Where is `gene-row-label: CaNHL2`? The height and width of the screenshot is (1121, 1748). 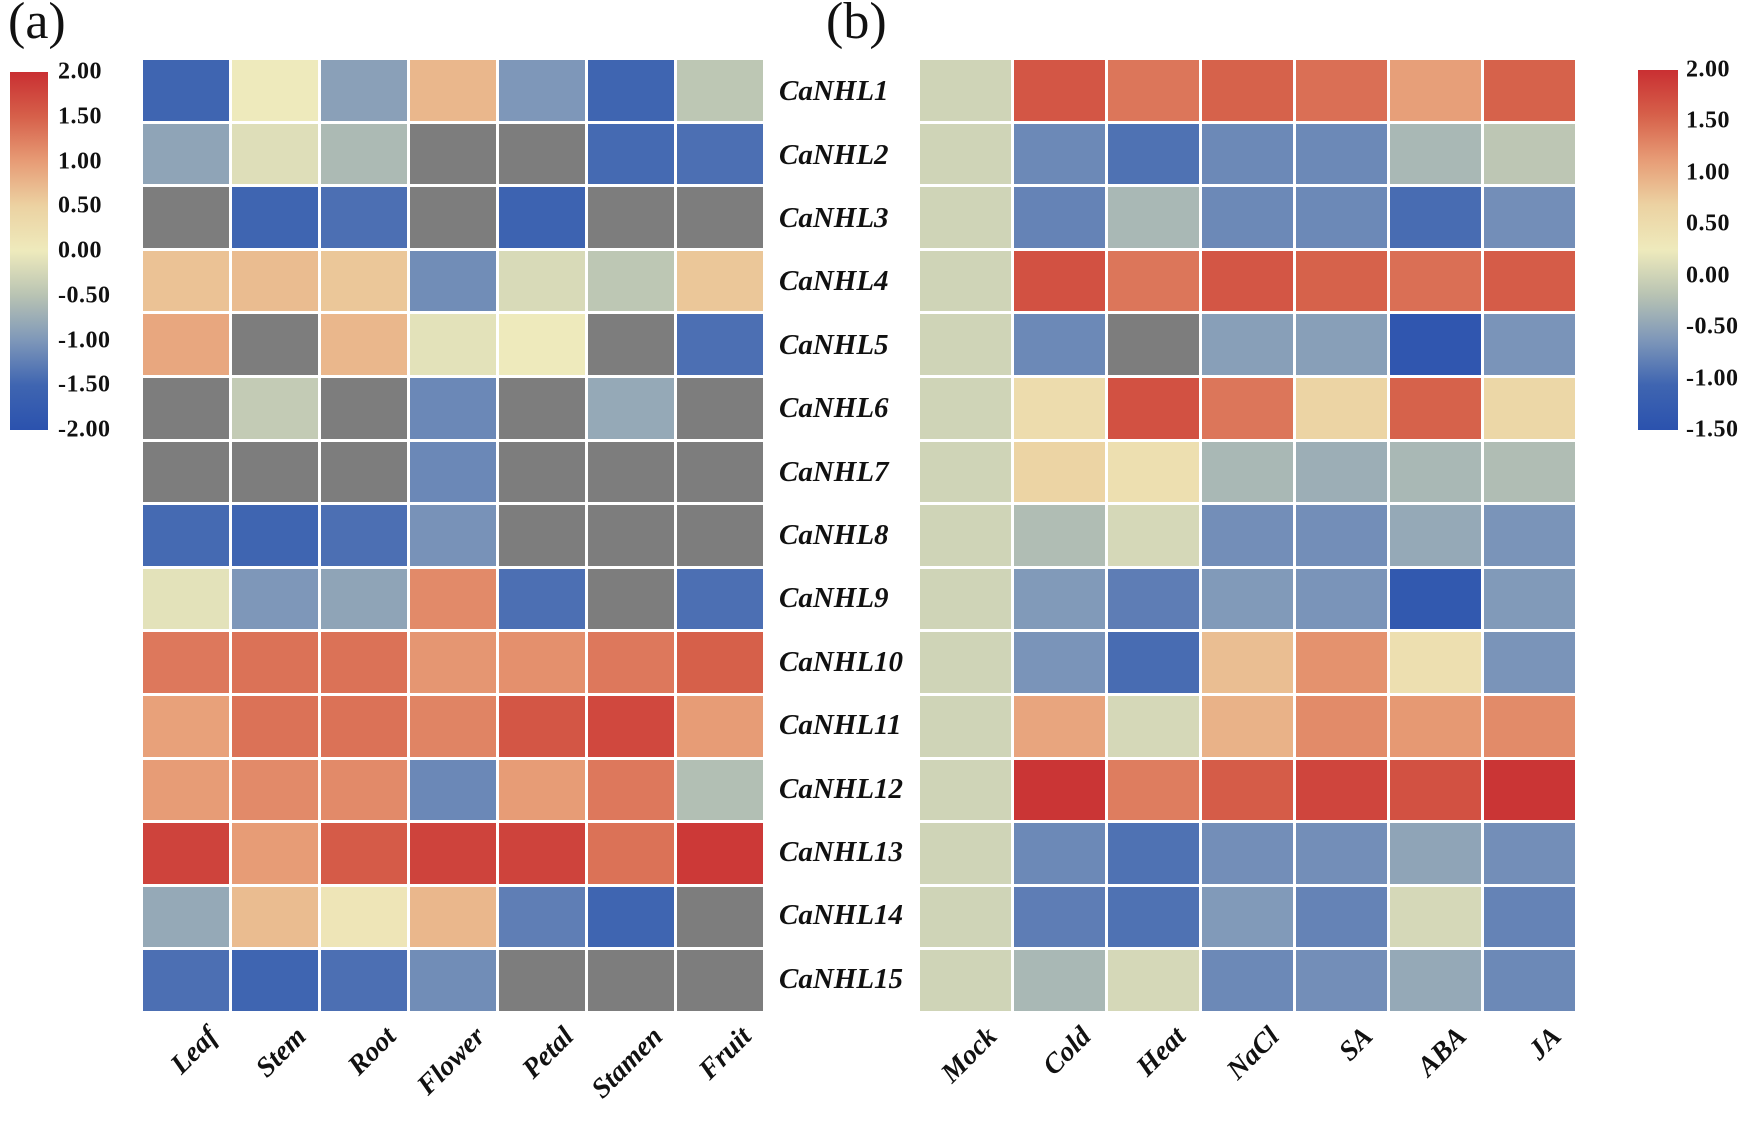
gene-row-label: CaNHL2 is located at coordinates (834, 154).